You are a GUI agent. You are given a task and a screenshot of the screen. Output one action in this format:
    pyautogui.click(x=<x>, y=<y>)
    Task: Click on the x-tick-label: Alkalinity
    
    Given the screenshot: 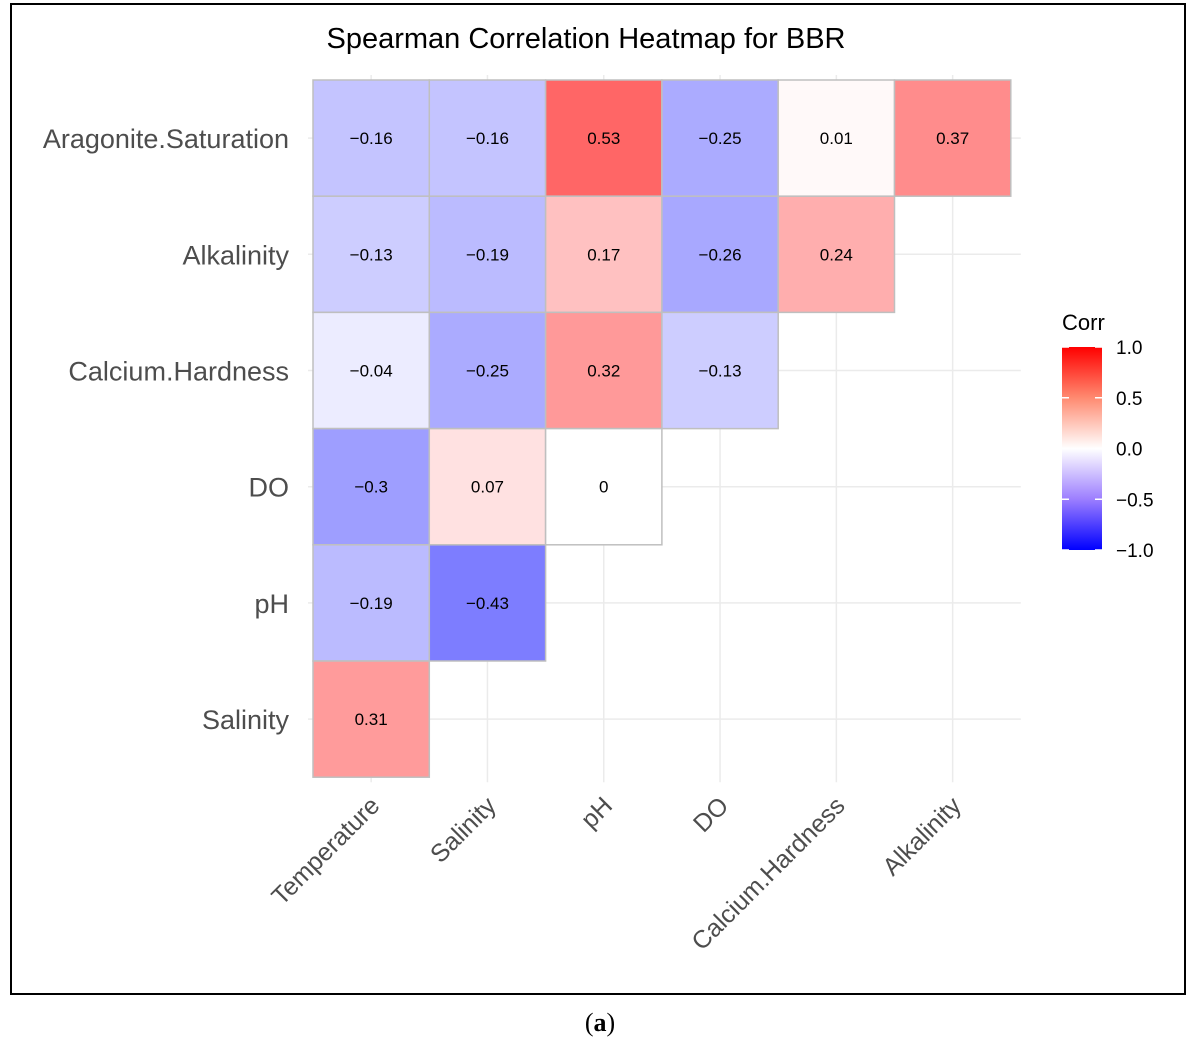 What is the action you would take?
    pyautogui.click(x=922, y=836)
    